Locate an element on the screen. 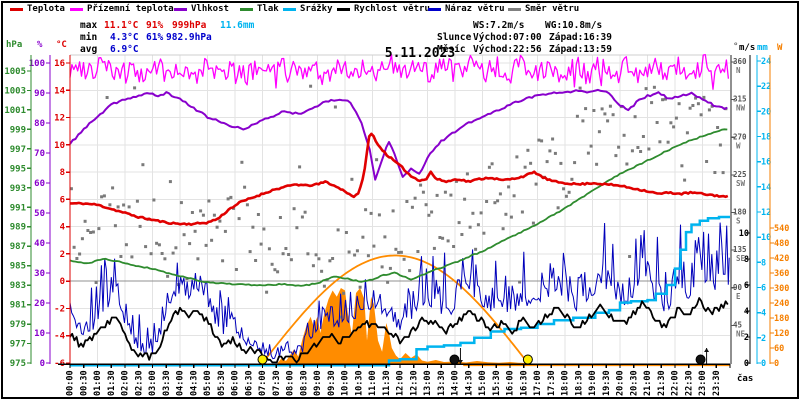 Image resolution: width=800 pixels, height=400 pixels. moonrise-time: Východ:22:56 is located at coordinates (507, 49).